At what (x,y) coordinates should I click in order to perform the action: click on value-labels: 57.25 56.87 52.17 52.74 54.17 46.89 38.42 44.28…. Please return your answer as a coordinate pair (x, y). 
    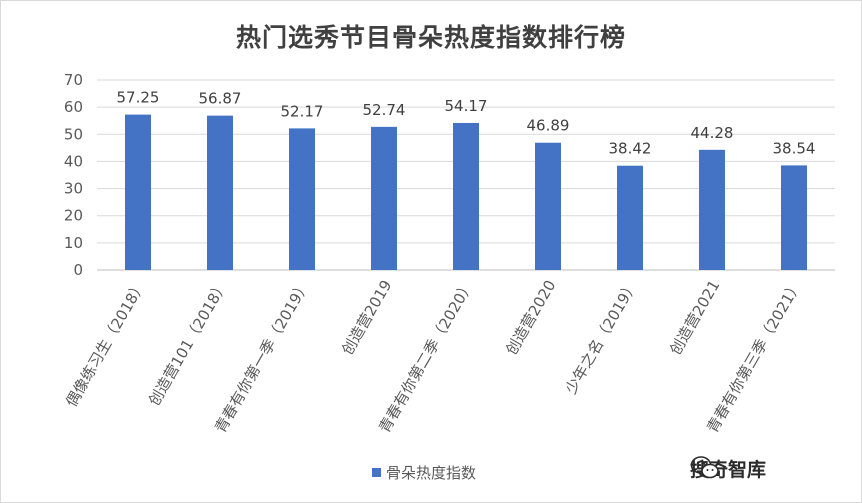
    Looking at the image, I should click on (466, 123).